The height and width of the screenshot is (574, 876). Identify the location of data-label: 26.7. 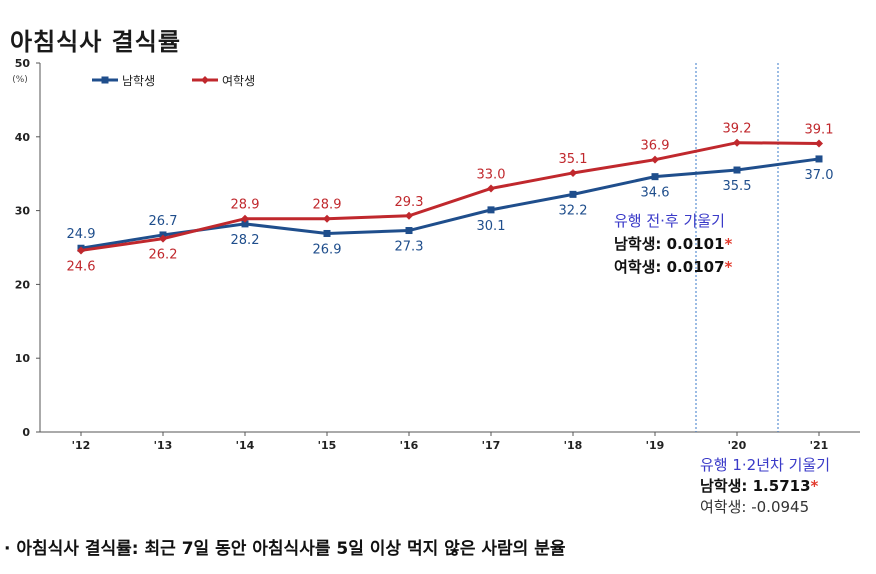
(163, 221).